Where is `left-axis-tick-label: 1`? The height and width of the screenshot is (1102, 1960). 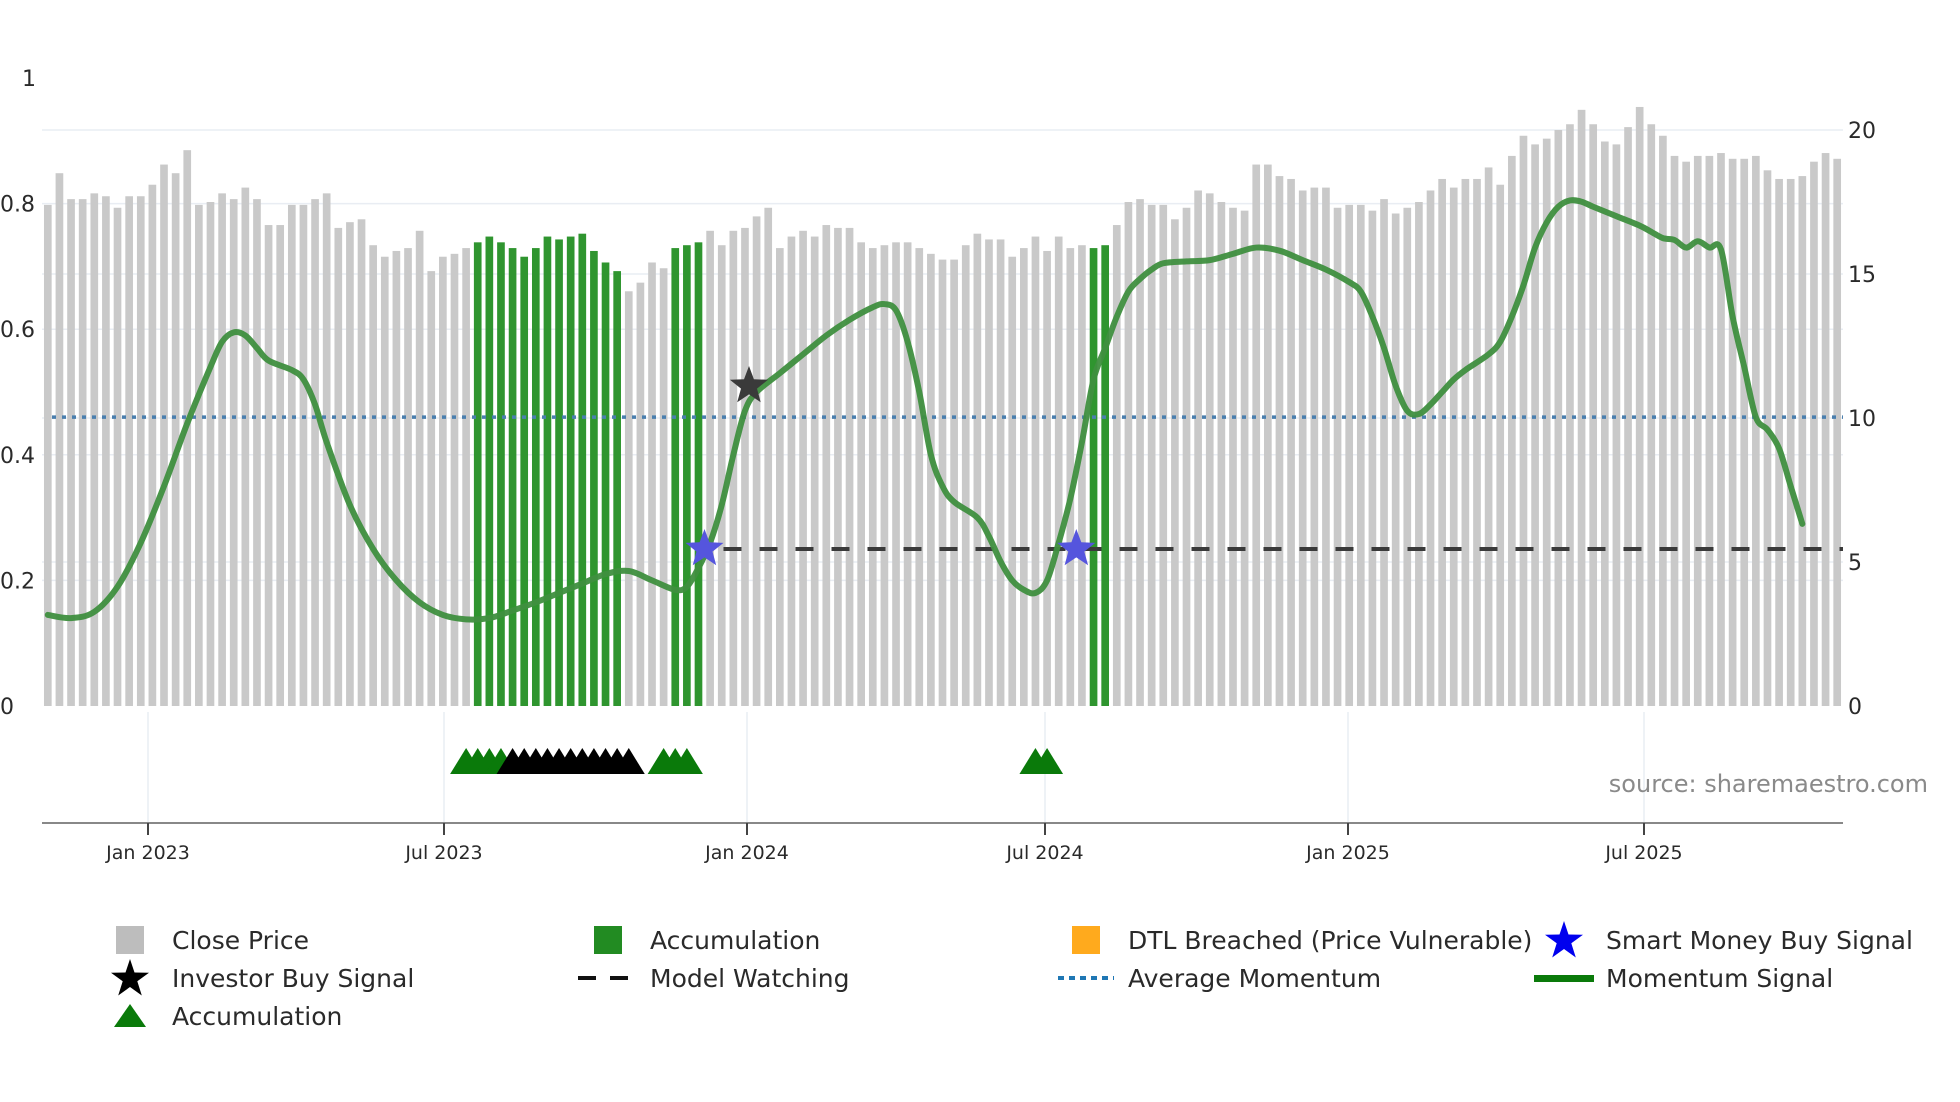
left-axis-tick-label: 1 is located at coordinates (29, 79).